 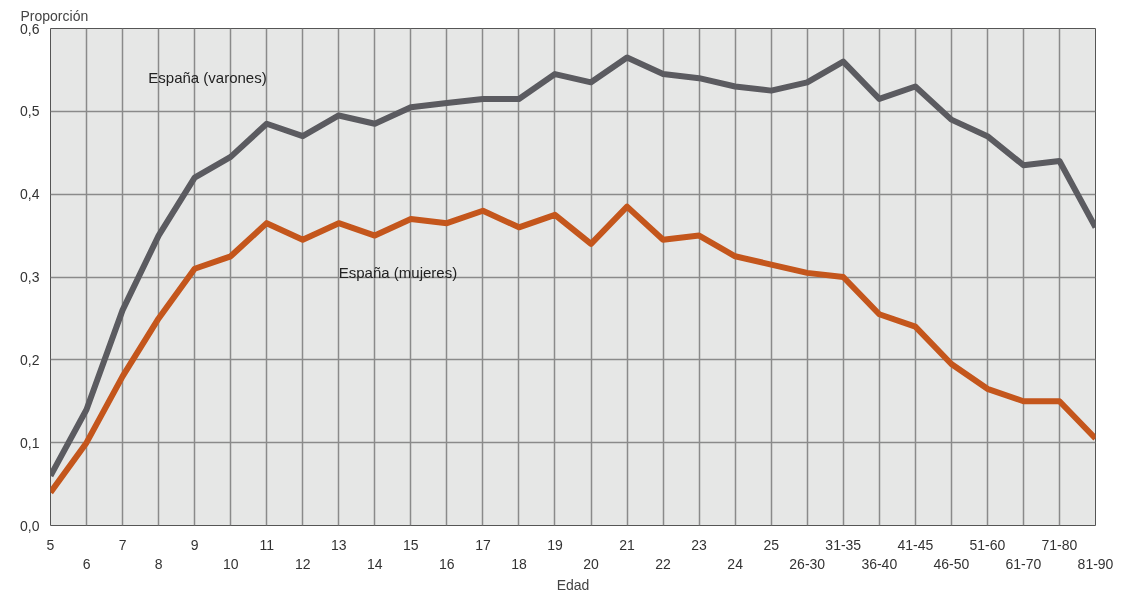 What do you see at coordinates (951, 563) in the screenshot?
I see `x-tick-label: 46-50` at bounding box center [951, 563].